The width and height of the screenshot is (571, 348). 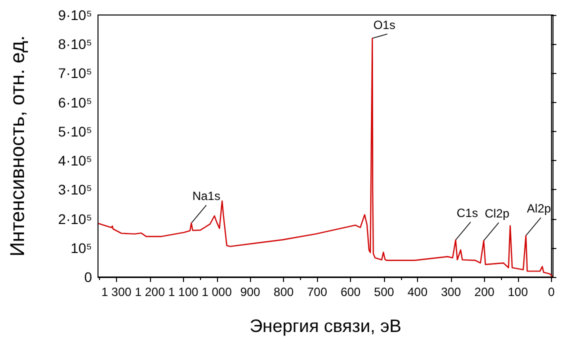 What do you see at coordinates (350, 292) in the screenshot?
I see `x-tick-label: 600` at bounding box center [350, 292].